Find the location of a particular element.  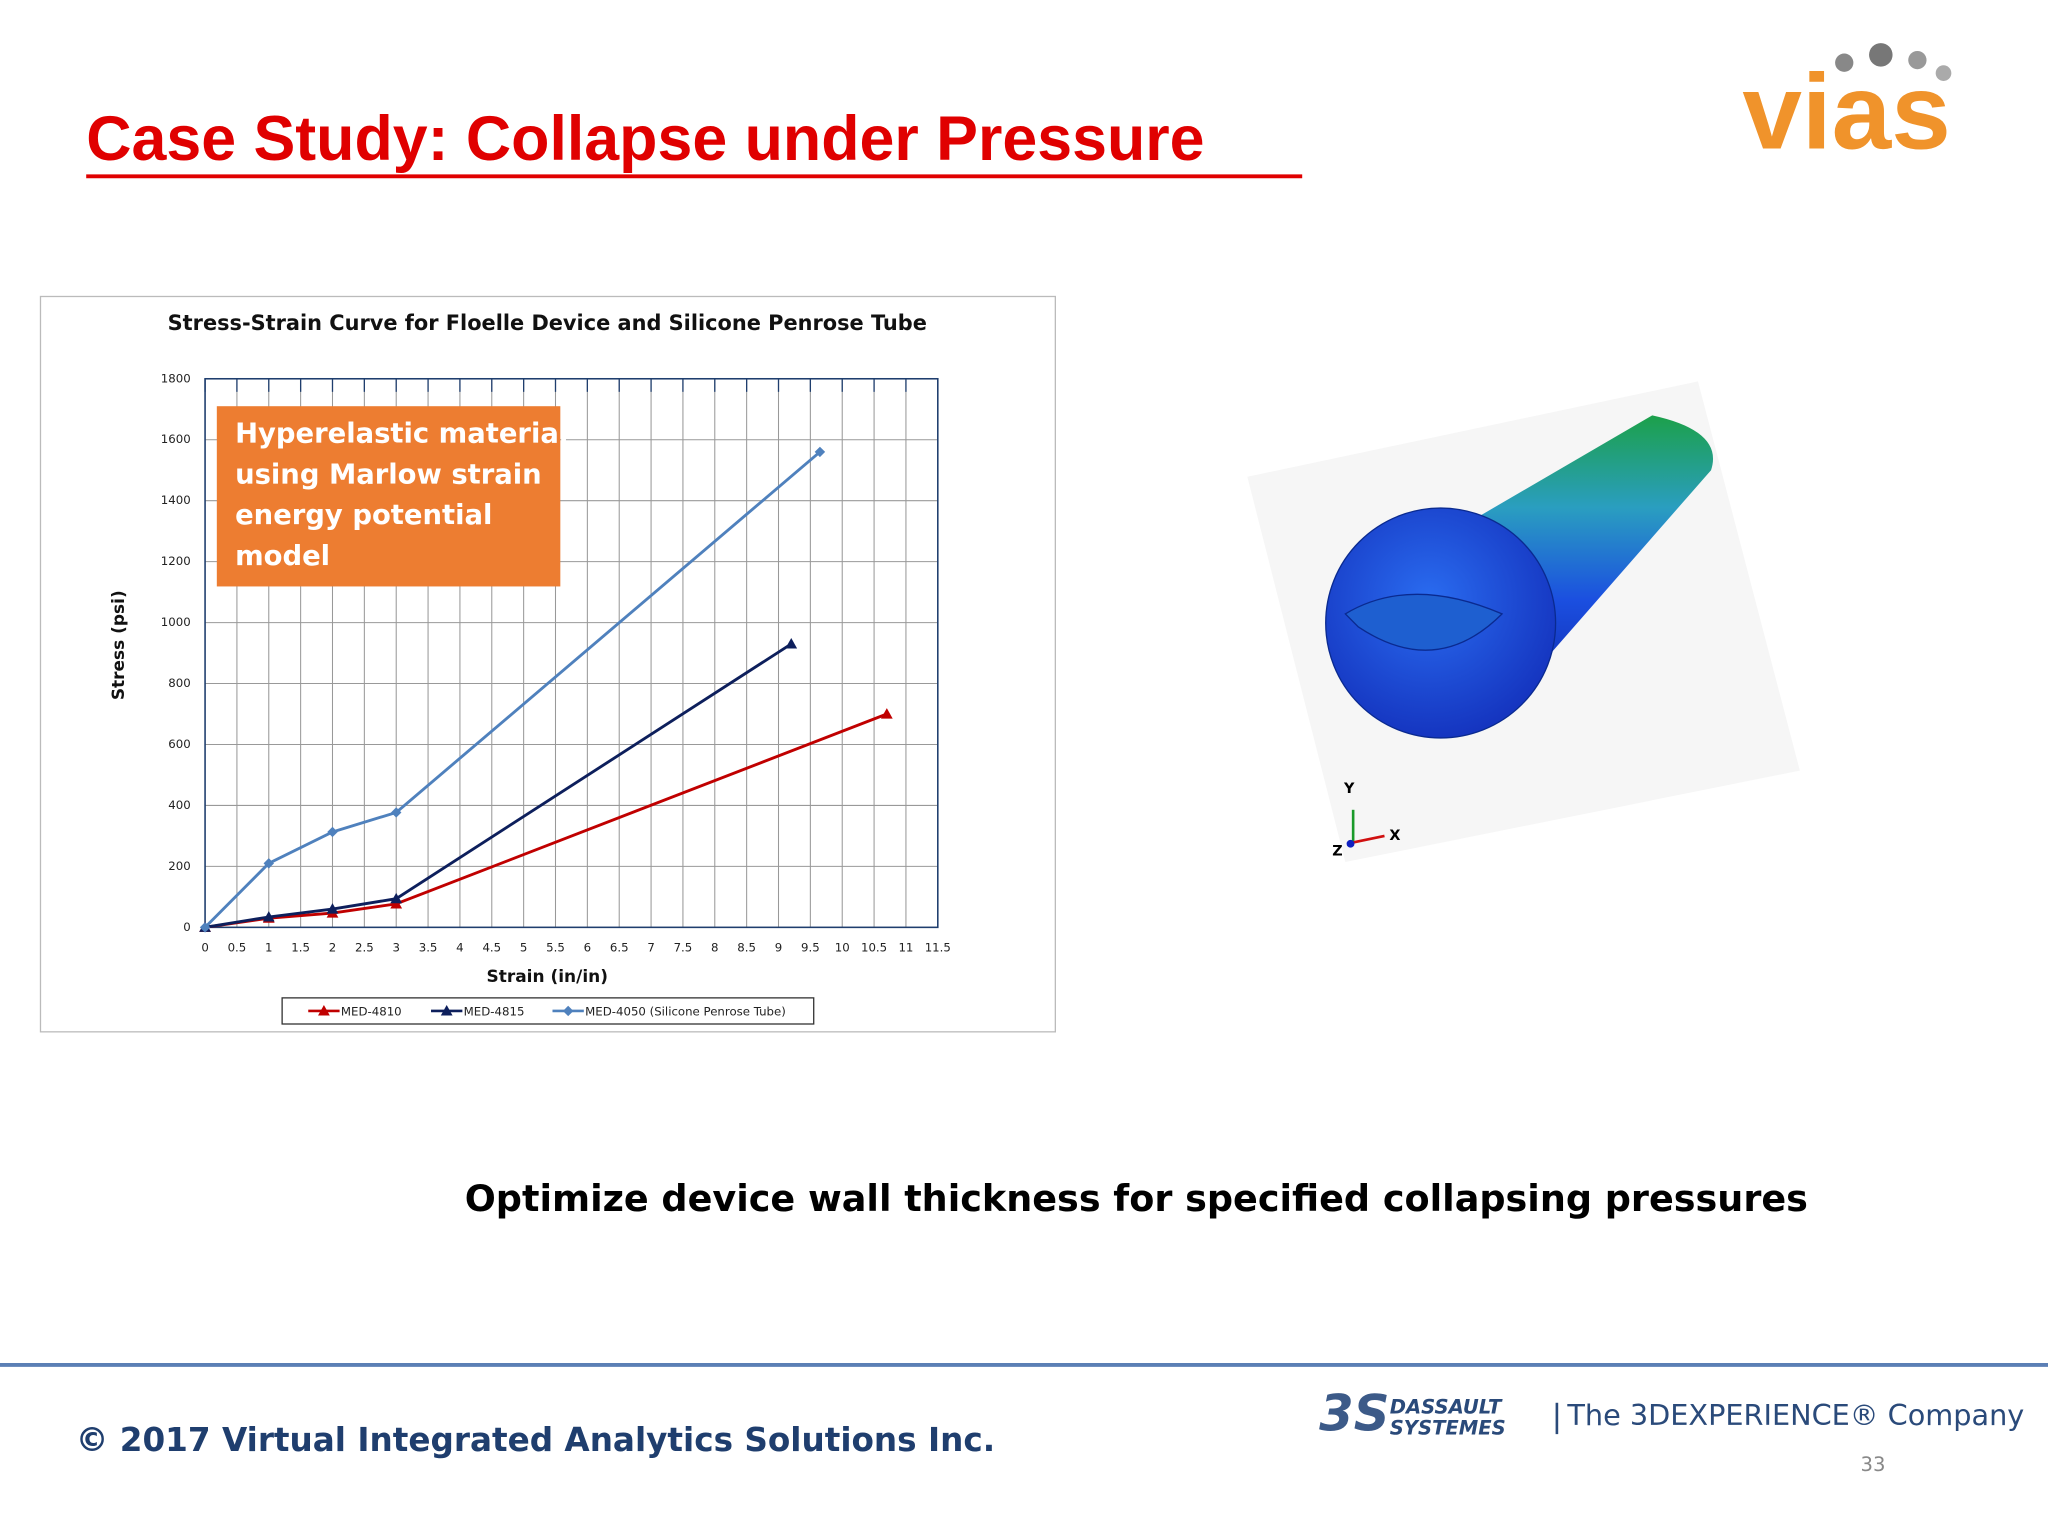

legend-label: MED-4815 is located at coordinates (494, 1012).